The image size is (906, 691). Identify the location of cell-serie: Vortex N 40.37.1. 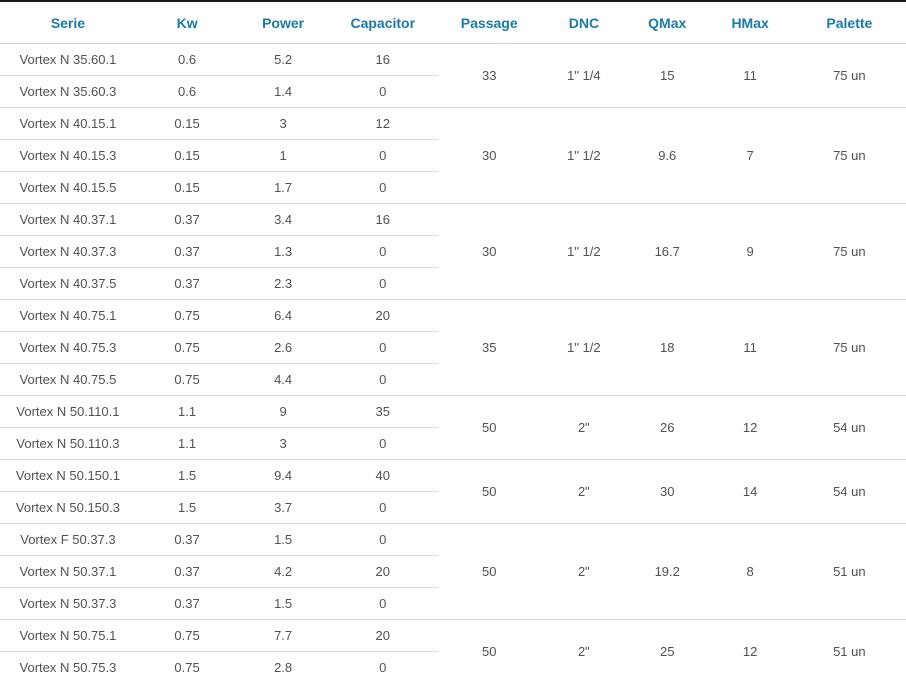
(68, 219).